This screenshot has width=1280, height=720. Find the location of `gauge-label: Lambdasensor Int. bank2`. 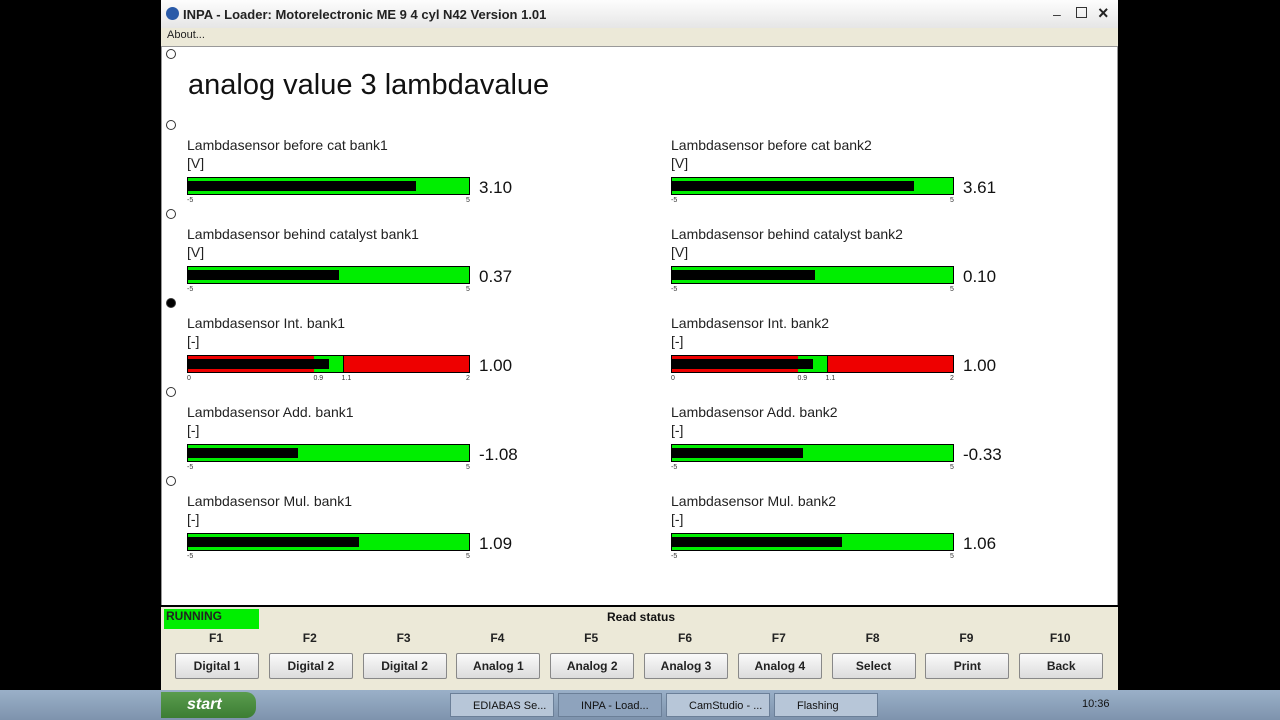

gauge-label: Lambdasensor Int. bank2 is located at coordinates (750, 323).